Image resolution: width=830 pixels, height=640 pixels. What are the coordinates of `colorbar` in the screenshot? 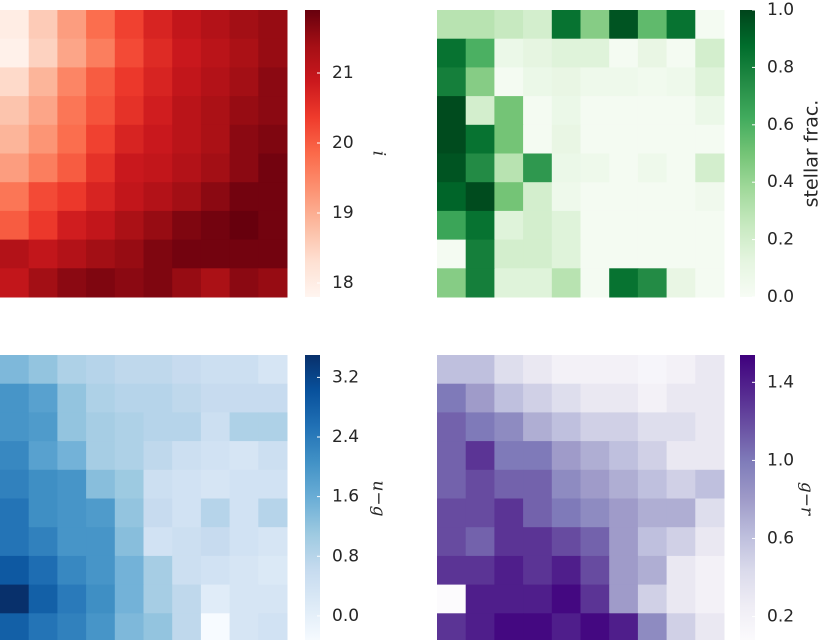 It's located at (312, 153).